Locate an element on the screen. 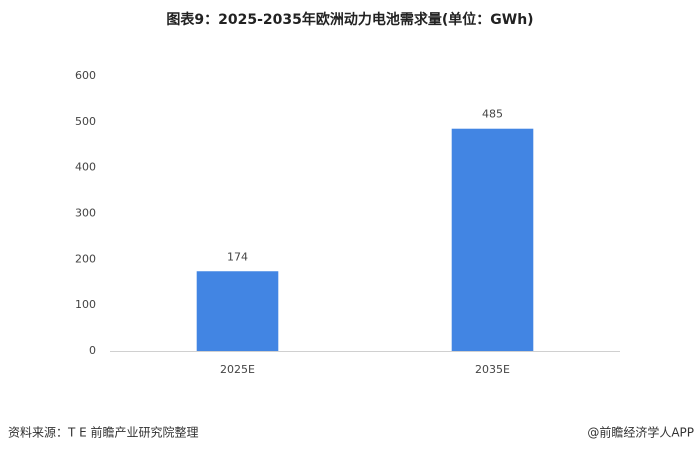 The height and width of the screenshot is (453, 700). data-label: 485 is located at coordinates (492, 114).